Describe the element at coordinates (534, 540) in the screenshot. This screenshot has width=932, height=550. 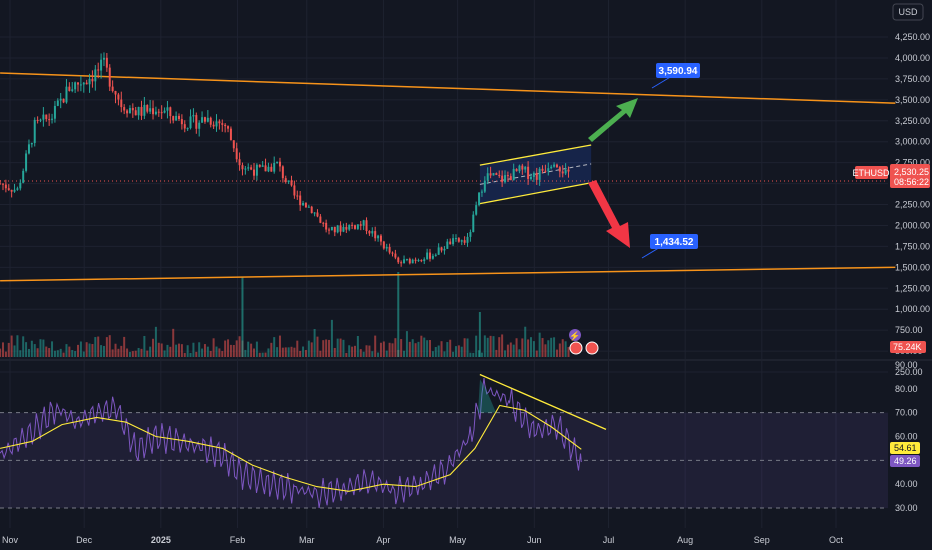
I see `time-tick-label: Jun` at that location.